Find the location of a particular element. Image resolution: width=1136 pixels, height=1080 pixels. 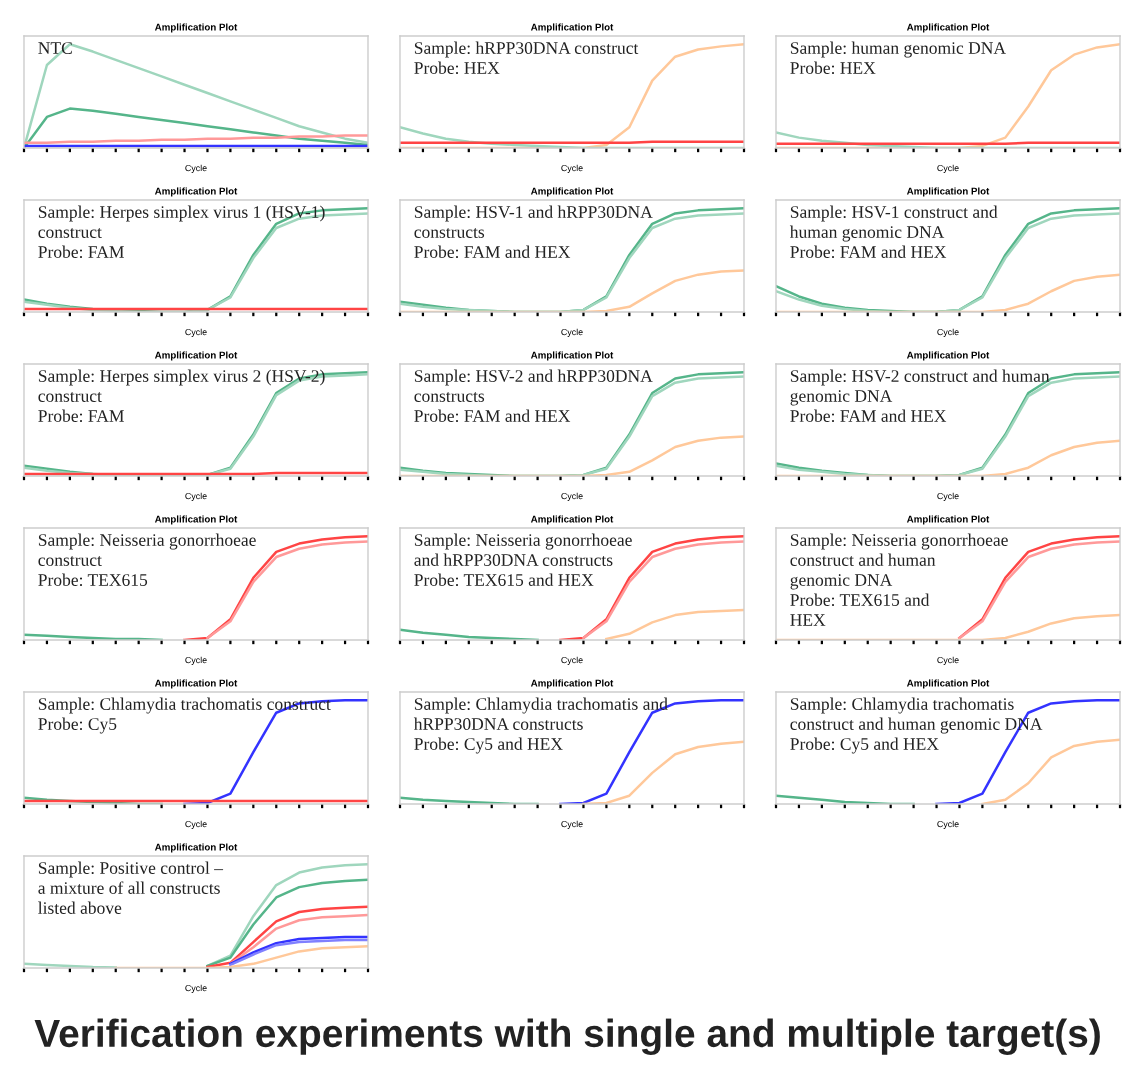

annotation: Sample: Chlamydia trachomatis is located at coordinates (902, 705).